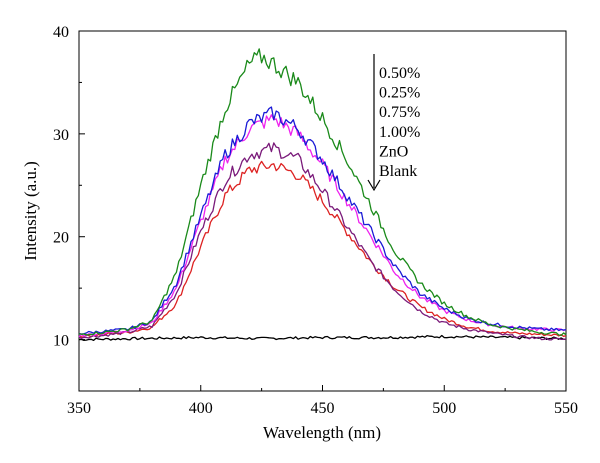 The height and width of the screenshot is (463, 600). Describe the element at coordinates (393, 123) in the screenshot. I see `legend: 0.50% 0.25% 0.75% 1.00% ZnO Blank` at that location.